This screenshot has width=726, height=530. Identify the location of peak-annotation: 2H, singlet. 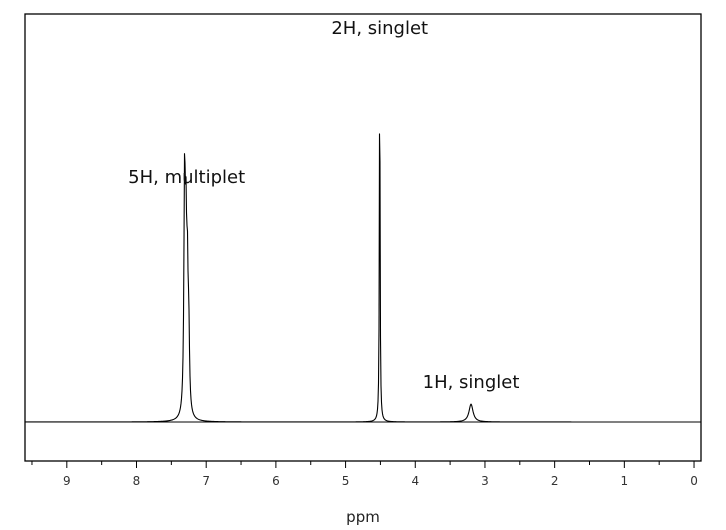
(379, 28).